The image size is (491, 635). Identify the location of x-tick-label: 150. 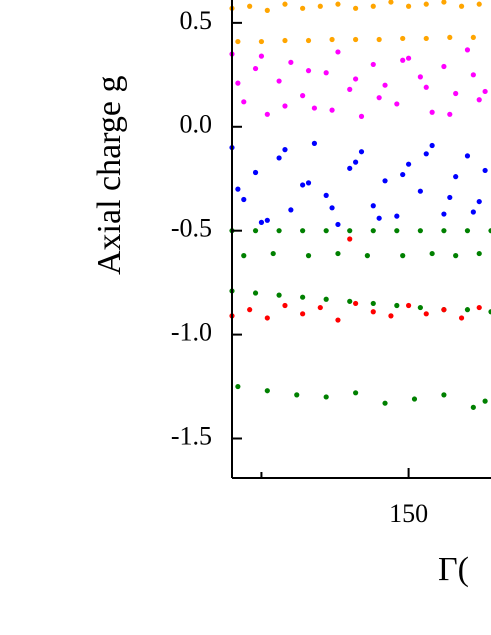
(408, 513).